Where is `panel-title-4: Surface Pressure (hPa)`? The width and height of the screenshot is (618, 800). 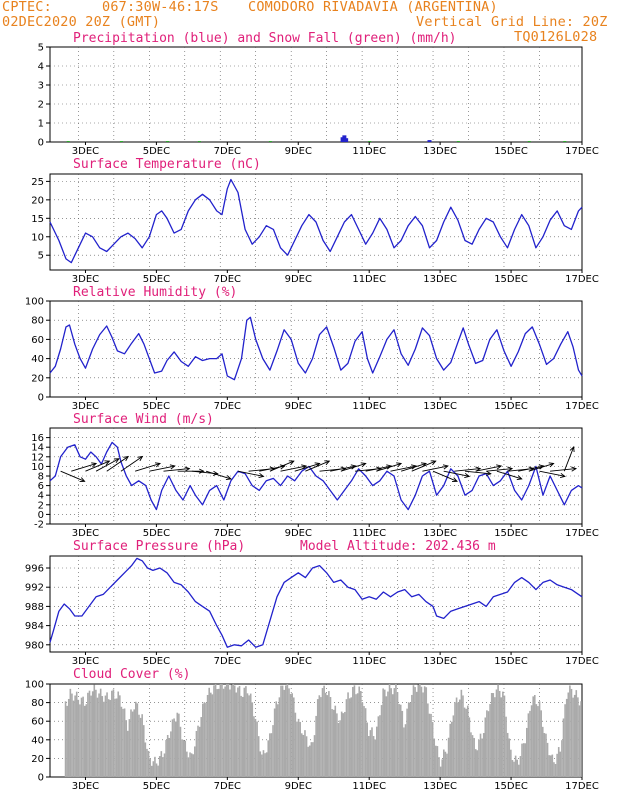 panel-title-4: Surface Pressure (hPa) is located at coordinates (159, 546).